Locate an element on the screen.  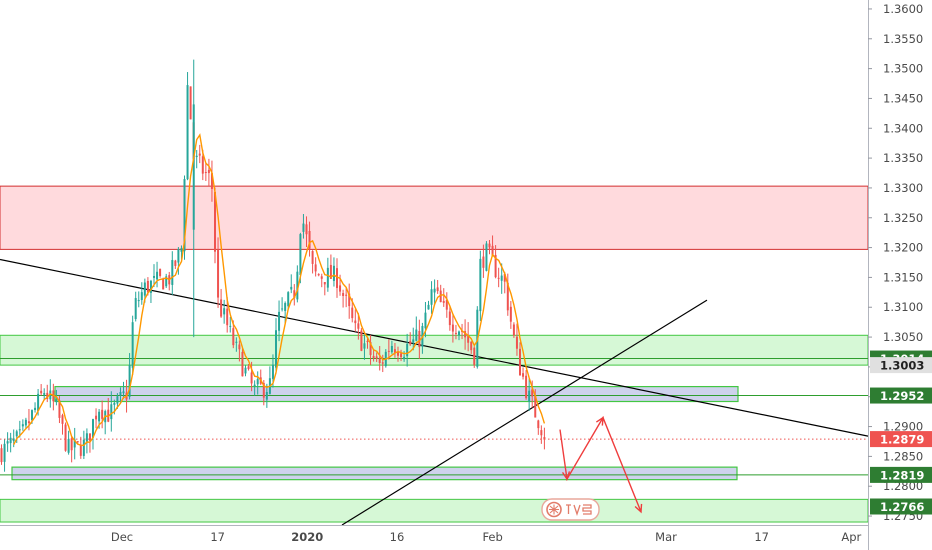
svg-text: 1.2879 is located at coordinates (902, 440).